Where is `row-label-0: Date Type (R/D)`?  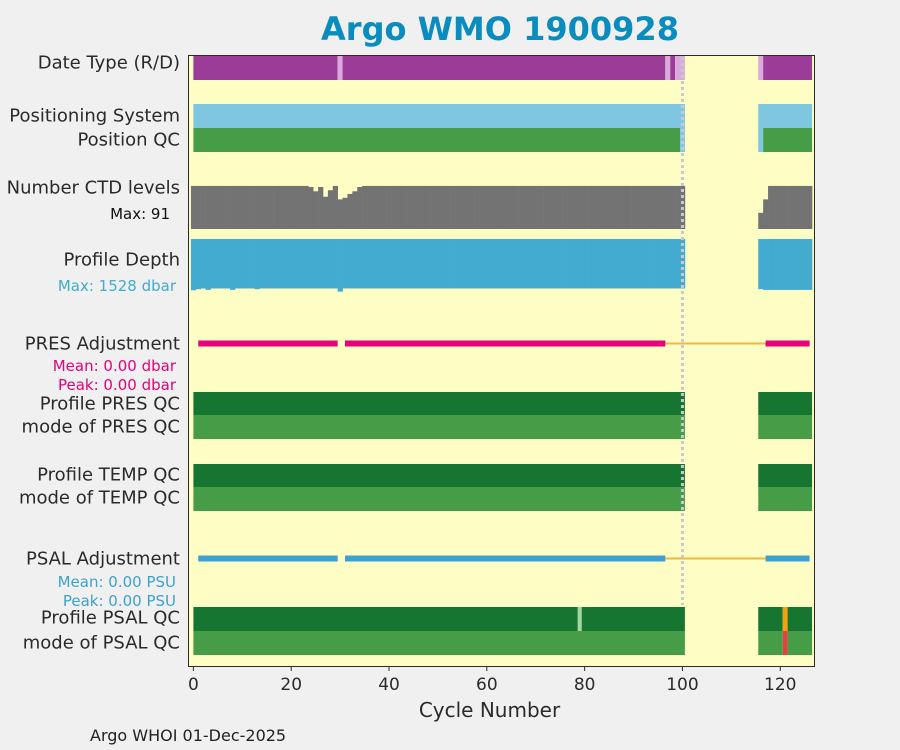
row-label-0: Date Type (R/D) is located at coordinates (109, 63).